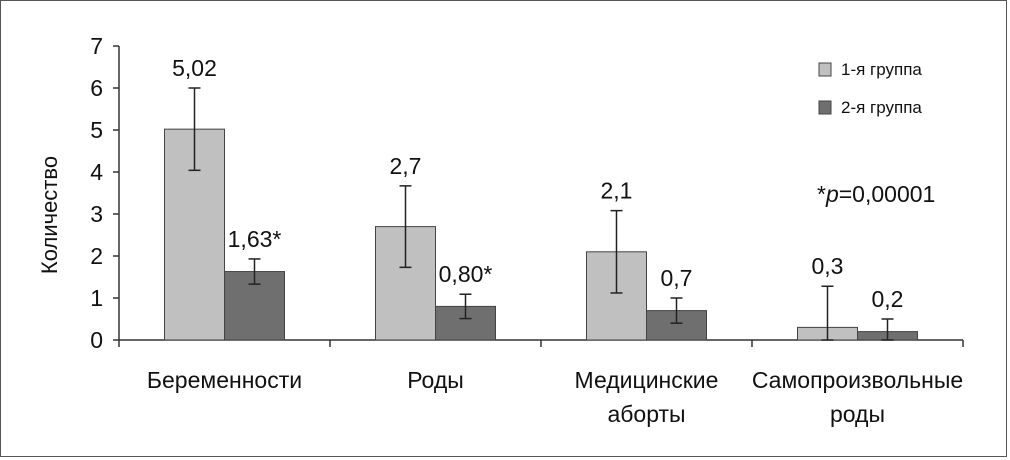 The image size is (1010, 460). Describe the element at coordinates (888, 299) in the screenshot. I see `data-label: 0,2` at that location.